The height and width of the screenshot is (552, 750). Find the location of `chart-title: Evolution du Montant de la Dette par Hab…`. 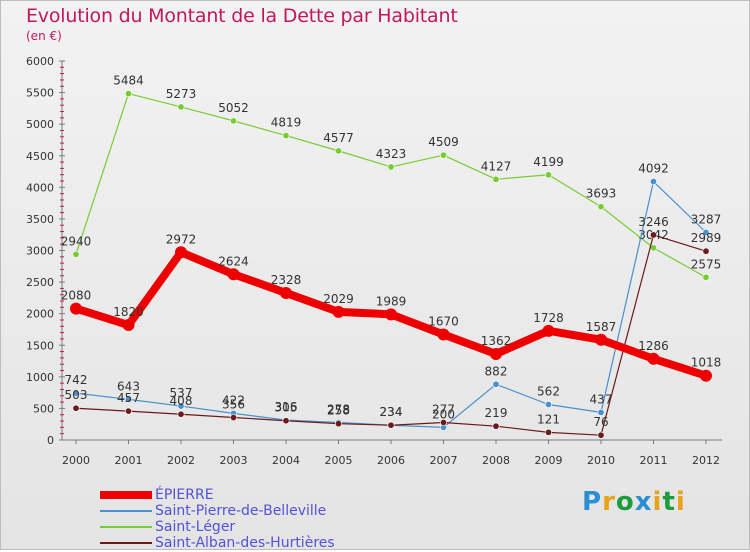

chart-title: Evolution du Montant de la Dette par Hab… is located at coordinates (242, 16).